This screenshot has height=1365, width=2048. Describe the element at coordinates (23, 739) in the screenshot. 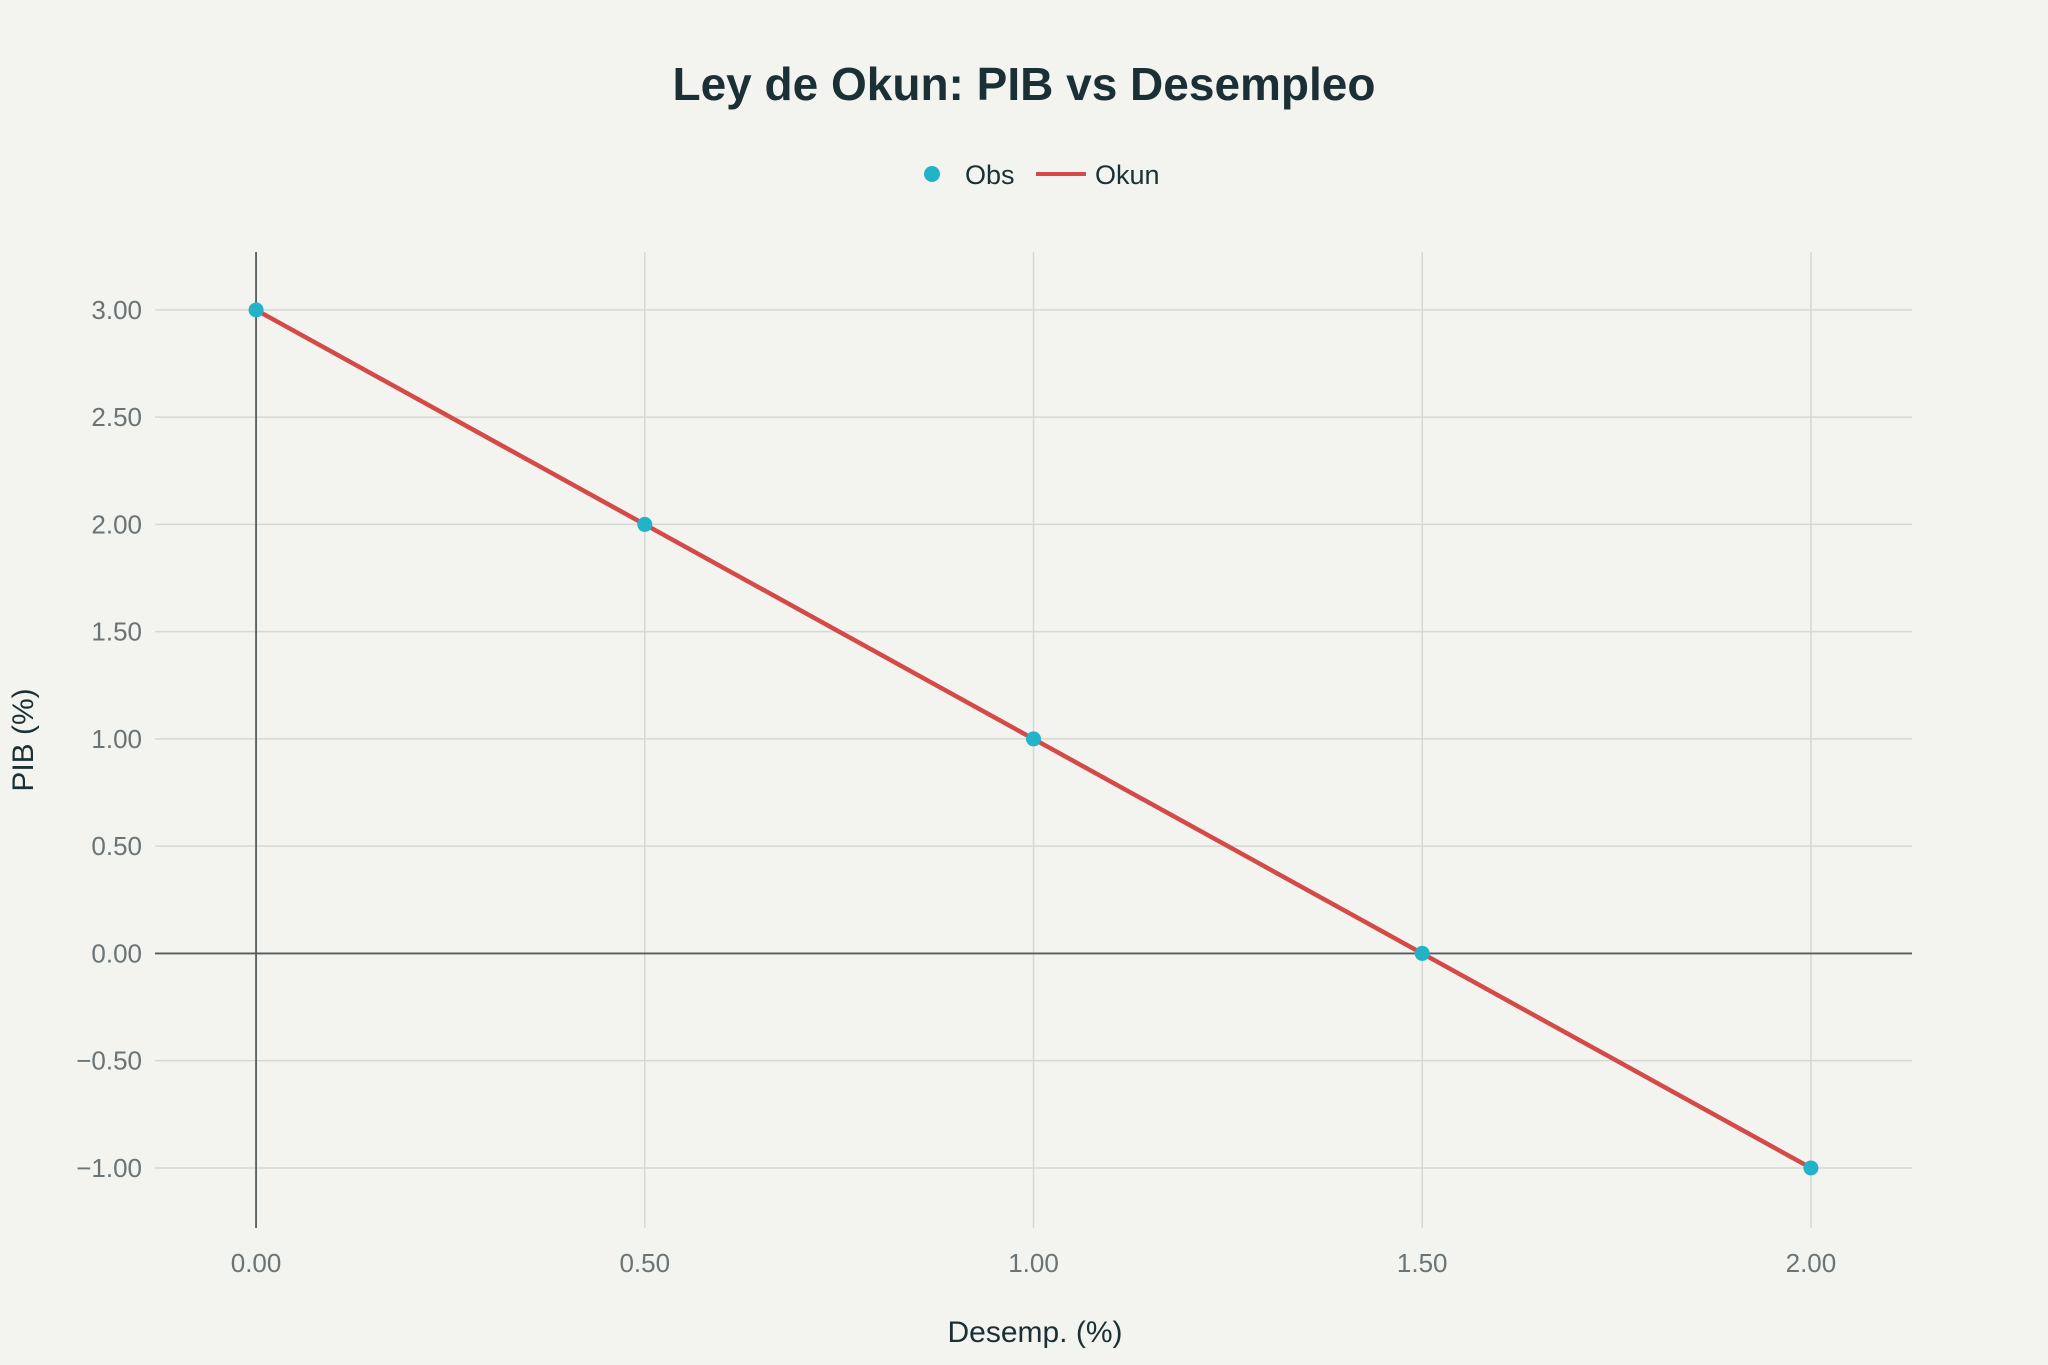

I see `y-axis-title: PIB (%)` at that location.